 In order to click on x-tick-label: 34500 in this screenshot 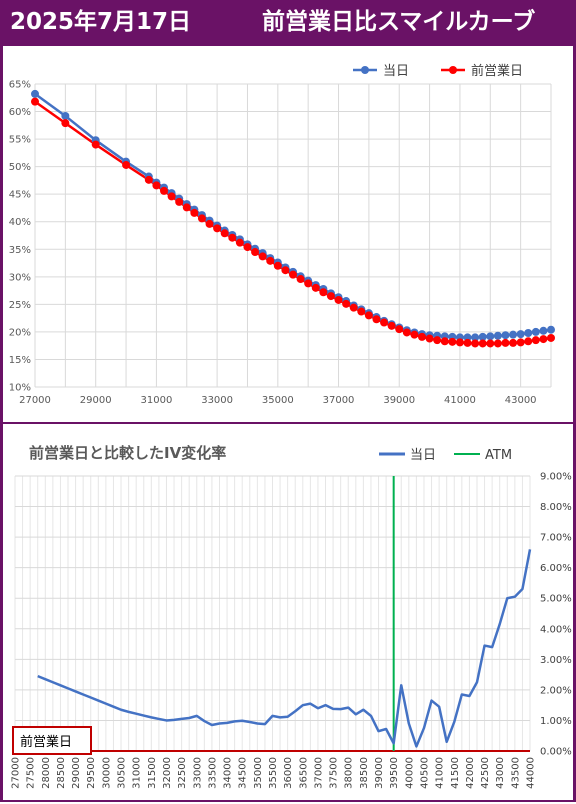, I will do `click(243, 773)`.